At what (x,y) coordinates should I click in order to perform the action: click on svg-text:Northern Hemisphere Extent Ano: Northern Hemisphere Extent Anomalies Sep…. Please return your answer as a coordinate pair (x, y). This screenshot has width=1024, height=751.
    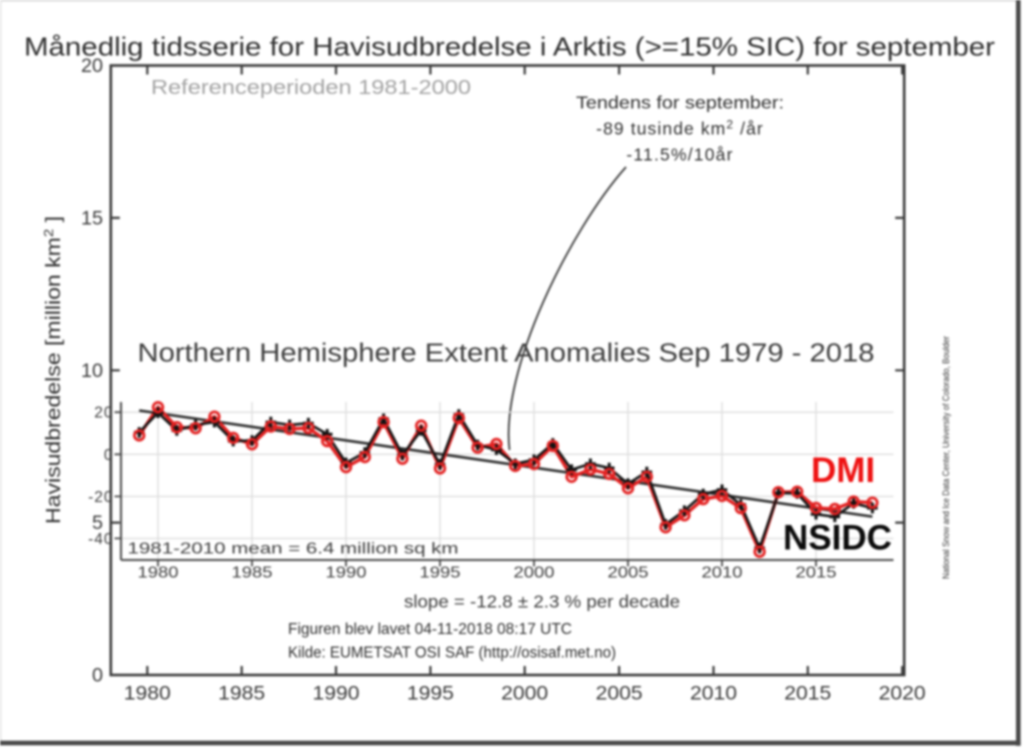
    Looking at the image, I should click on (506, 354).